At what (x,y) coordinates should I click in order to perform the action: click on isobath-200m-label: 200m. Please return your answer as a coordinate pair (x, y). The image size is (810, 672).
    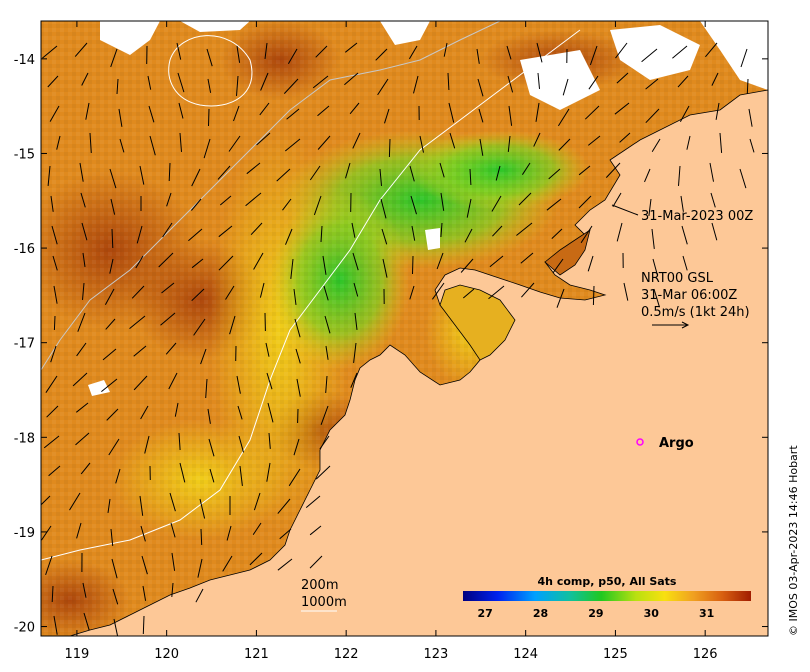
    Looking at the image, I should click on (319, 585).